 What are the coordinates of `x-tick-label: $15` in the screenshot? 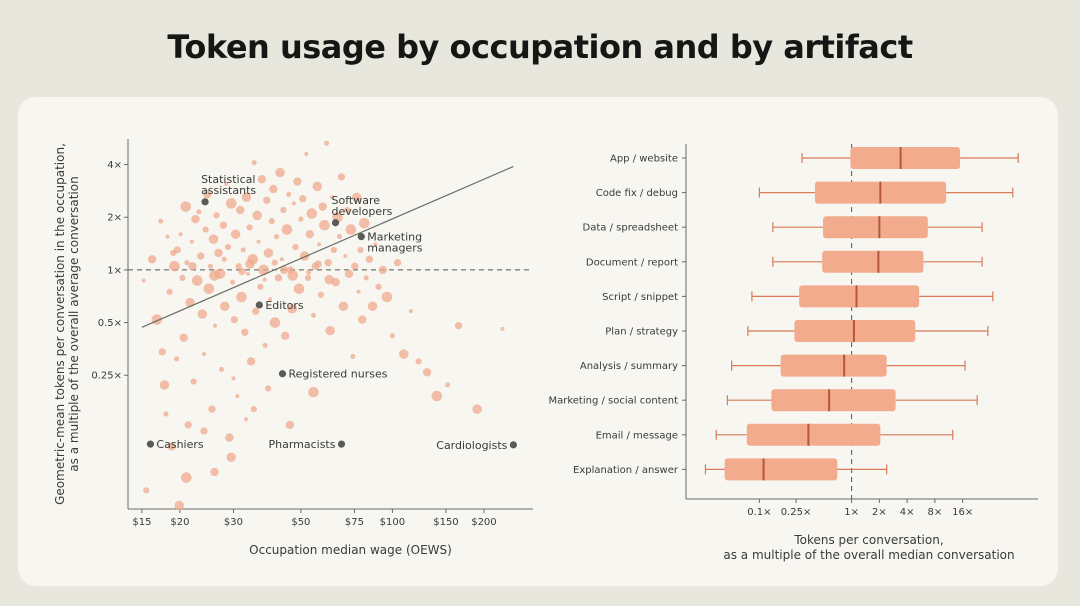 It's located at (141, 522).